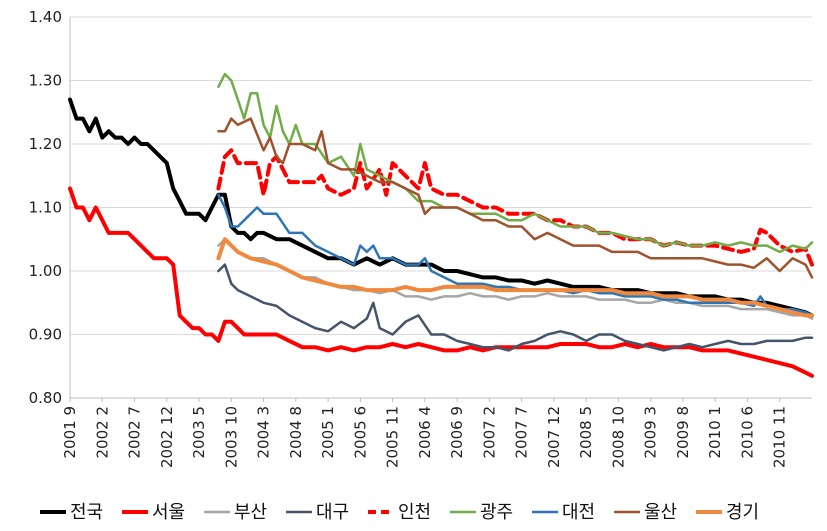 This screenshot has height=531, width=827. I want to click on legend-label: 경기, so click(742, 512).